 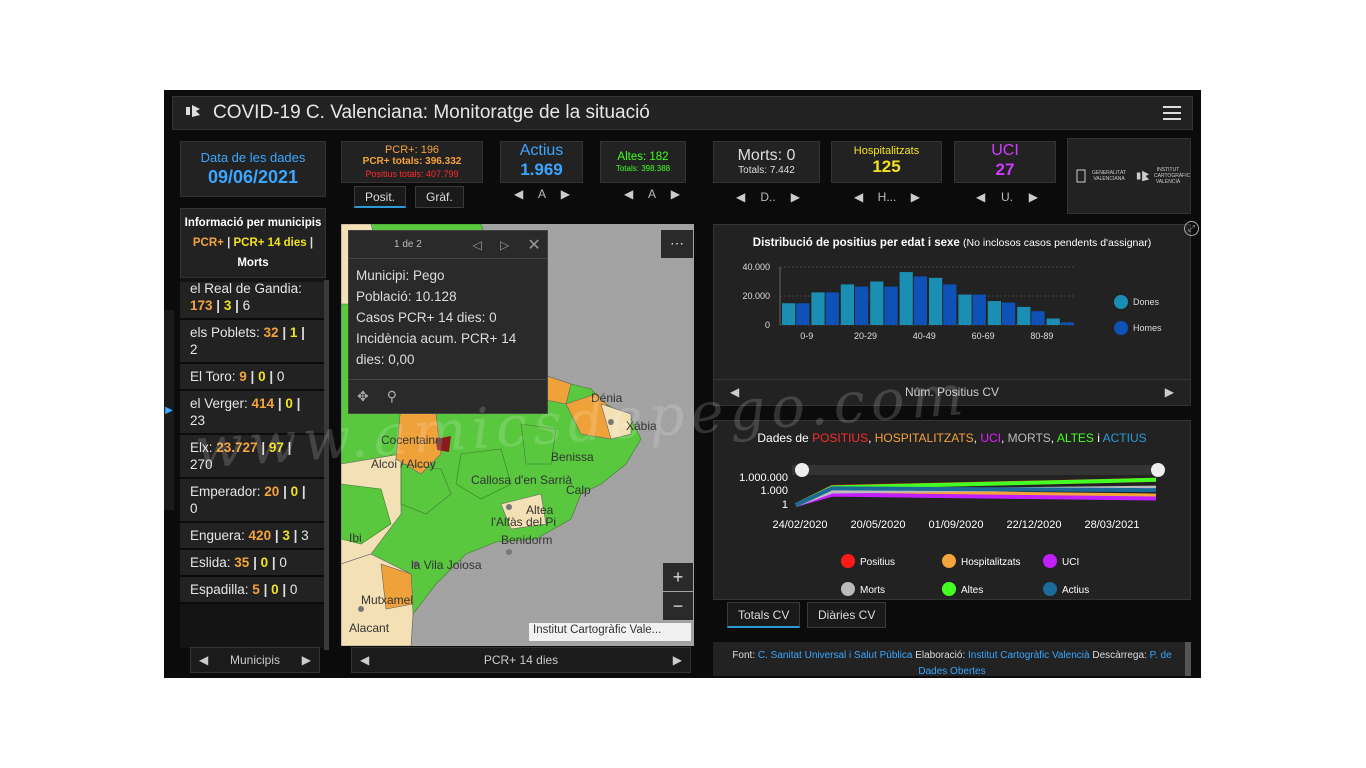 What do you see at coordinates (542, 194) in the screenshot?
I see `actius-nav: ◀ A ▶` at bounding box center [542, 194].